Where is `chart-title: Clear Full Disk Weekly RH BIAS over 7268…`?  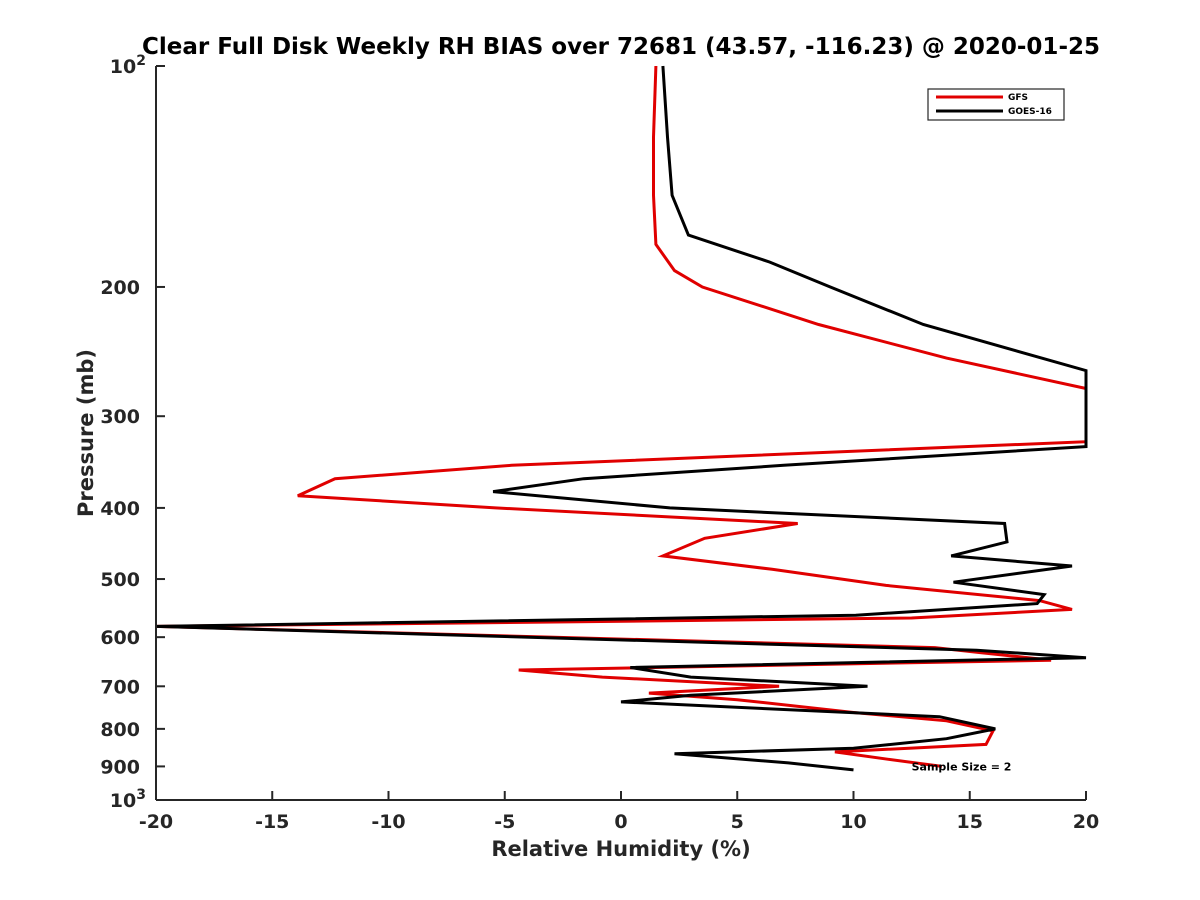
chart-title: Clear Full Disk Weekly RH BIAS over 7268… is located at coordinates (621, 47).